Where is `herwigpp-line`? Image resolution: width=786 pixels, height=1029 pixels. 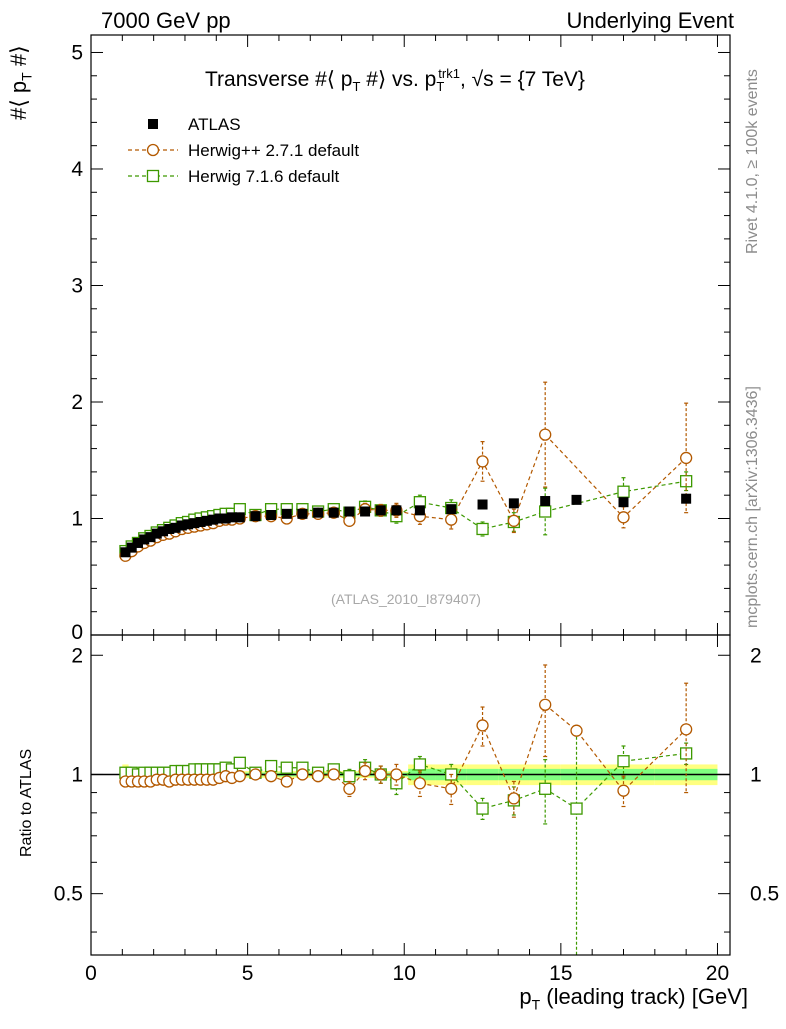 herwigpp-line is located at coordinates (406, 495).